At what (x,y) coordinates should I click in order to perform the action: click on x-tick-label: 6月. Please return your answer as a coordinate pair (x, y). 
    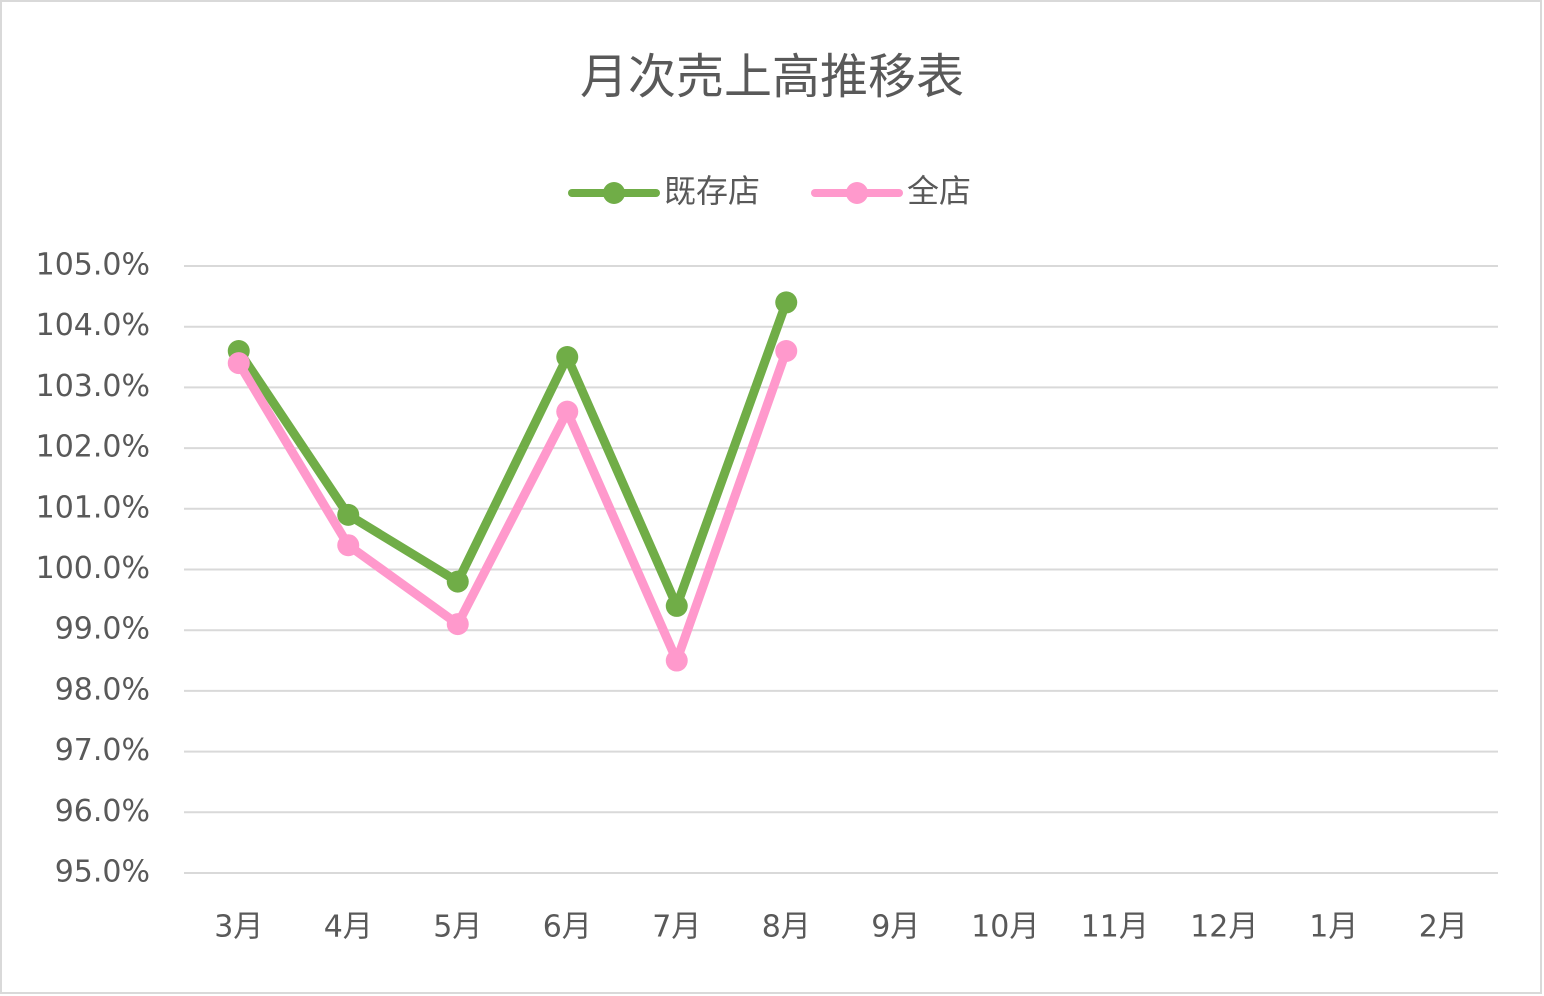
    Looking at the image, I should click on (567, 927).